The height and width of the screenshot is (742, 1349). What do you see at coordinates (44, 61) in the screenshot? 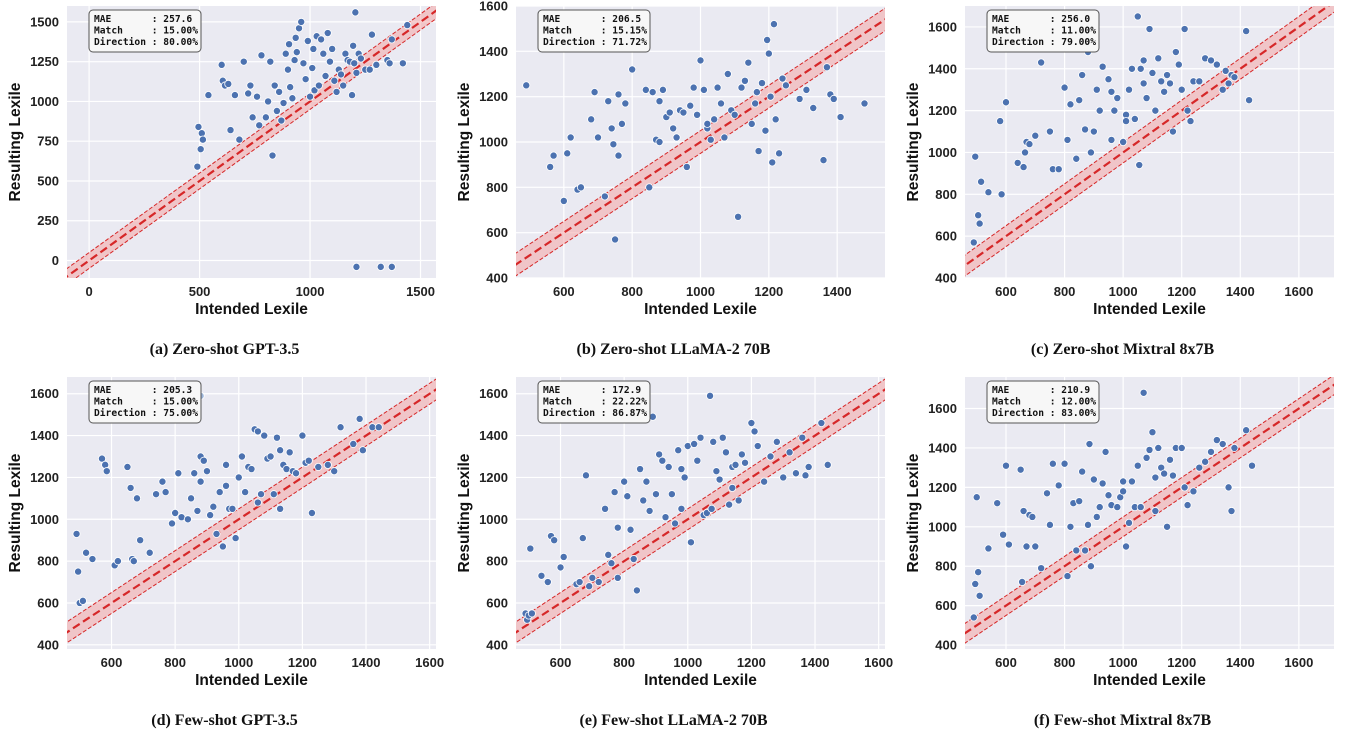
I see `y-tick-label: 1250` at bounding box center [44, 61].